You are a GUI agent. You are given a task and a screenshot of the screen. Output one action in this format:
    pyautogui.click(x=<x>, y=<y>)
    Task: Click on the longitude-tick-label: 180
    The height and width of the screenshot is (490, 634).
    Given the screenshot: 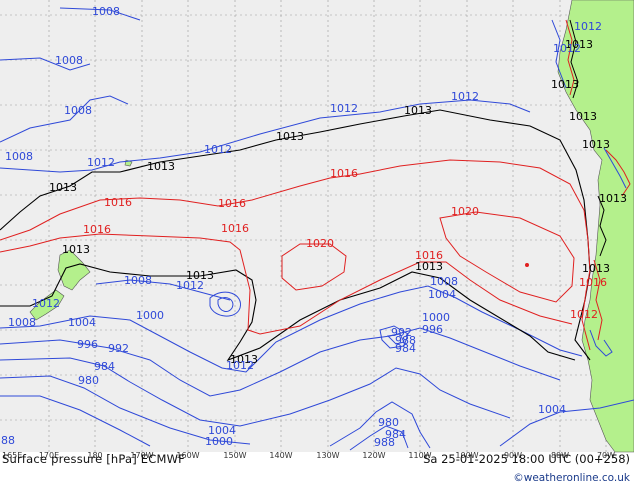 What is the action you would take?
    pyautogui.click(x=94, y=455)
    